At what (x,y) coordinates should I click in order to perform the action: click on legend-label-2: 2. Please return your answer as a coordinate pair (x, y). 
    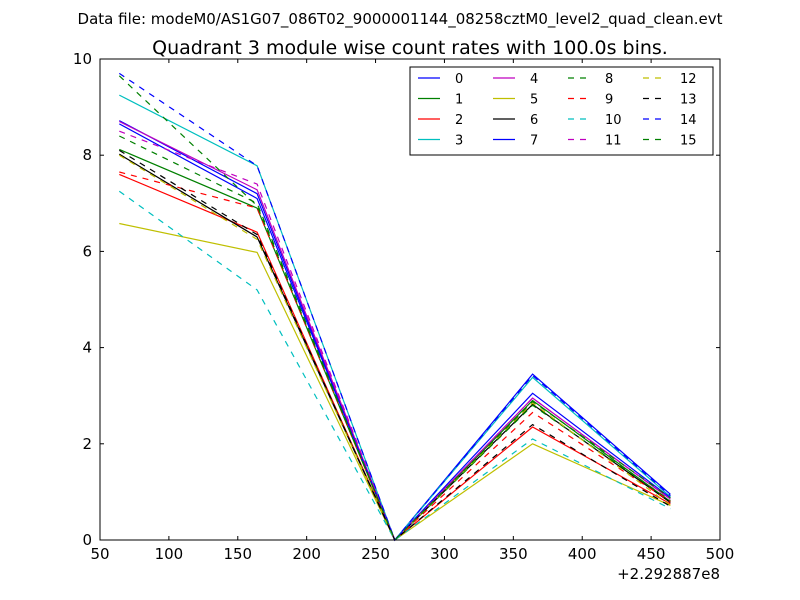
    Looking at the image, I should click on (459, 120).